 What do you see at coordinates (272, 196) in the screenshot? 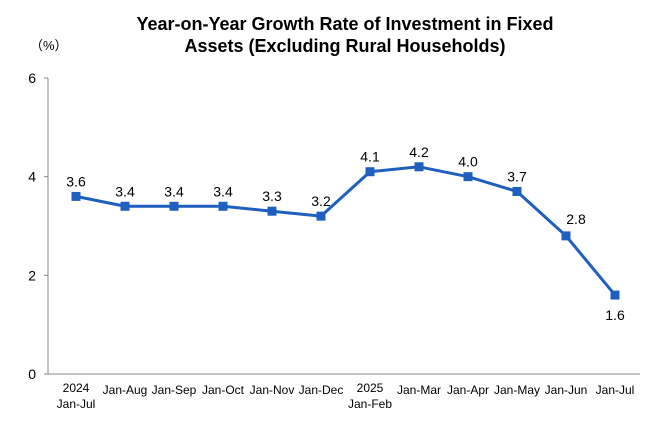
I see `data-label: 3.3` at bounding box center [272, 196].